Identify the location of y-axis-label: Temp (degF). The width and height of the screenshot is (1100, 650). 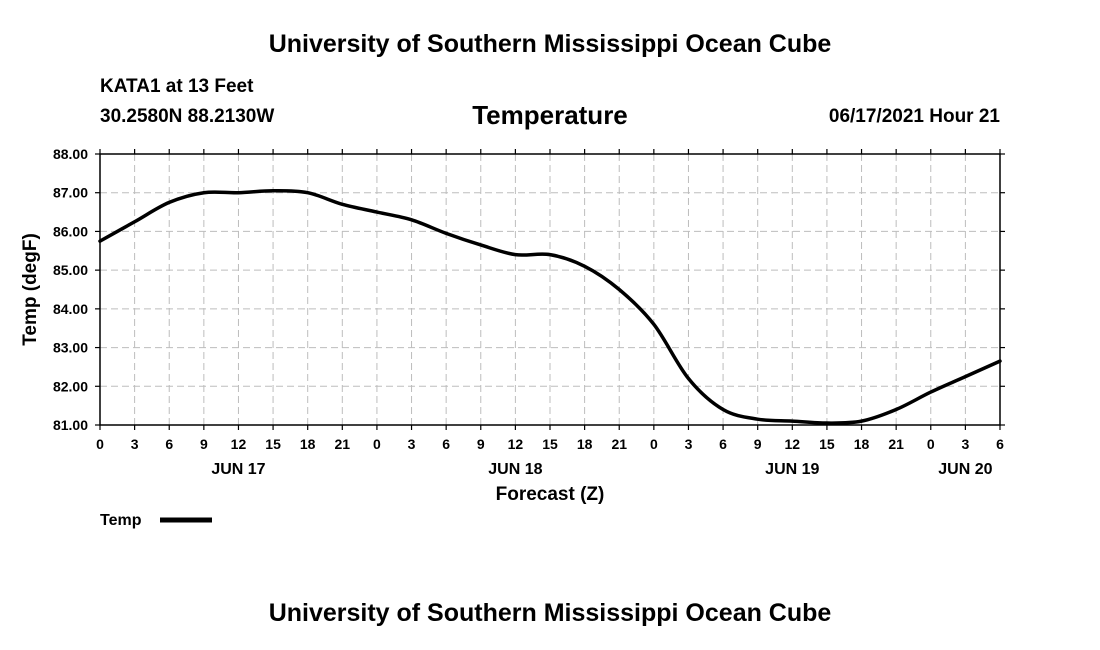
(30, 289).